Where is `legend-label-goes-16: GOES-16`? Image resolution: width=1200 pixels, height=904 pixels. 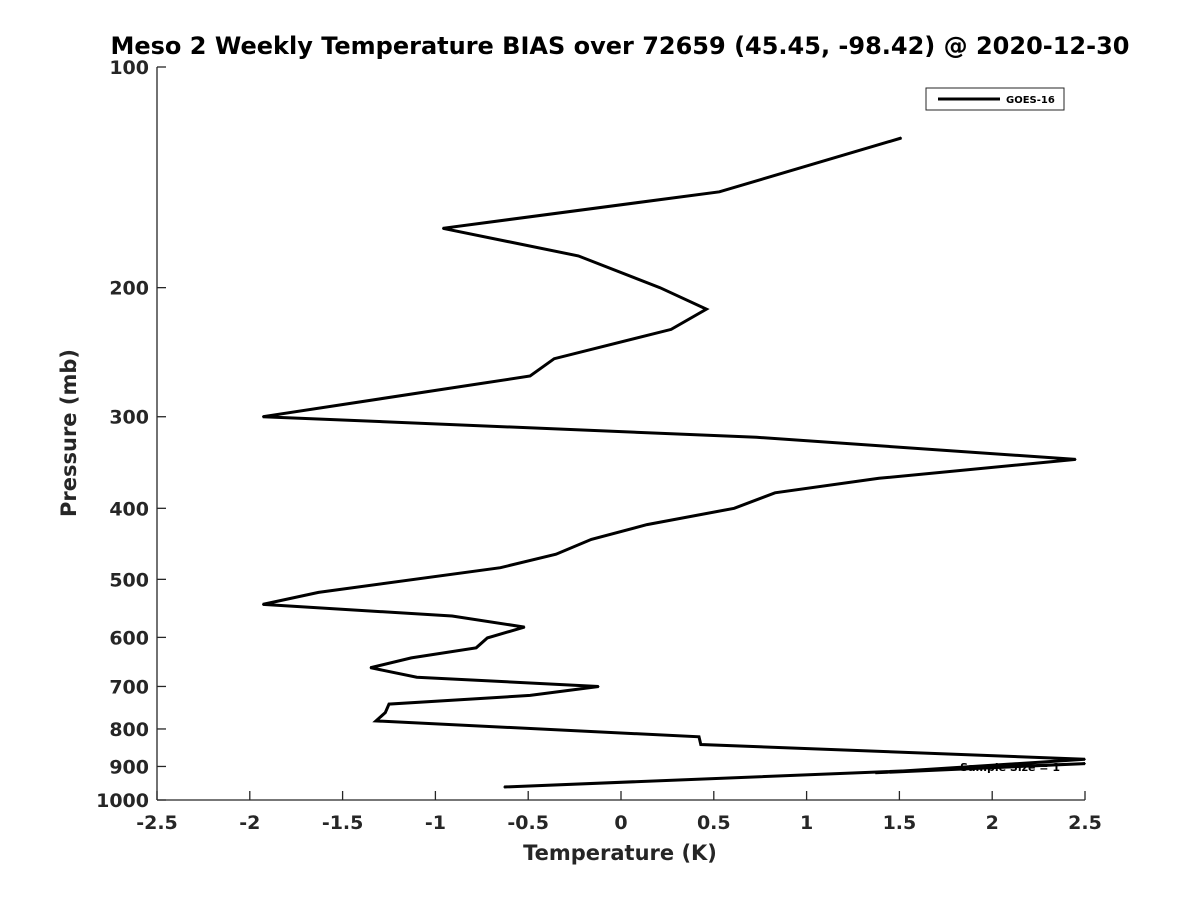 legend-label-goes-16: GOES-16 is located at coordinates (1030, 100).